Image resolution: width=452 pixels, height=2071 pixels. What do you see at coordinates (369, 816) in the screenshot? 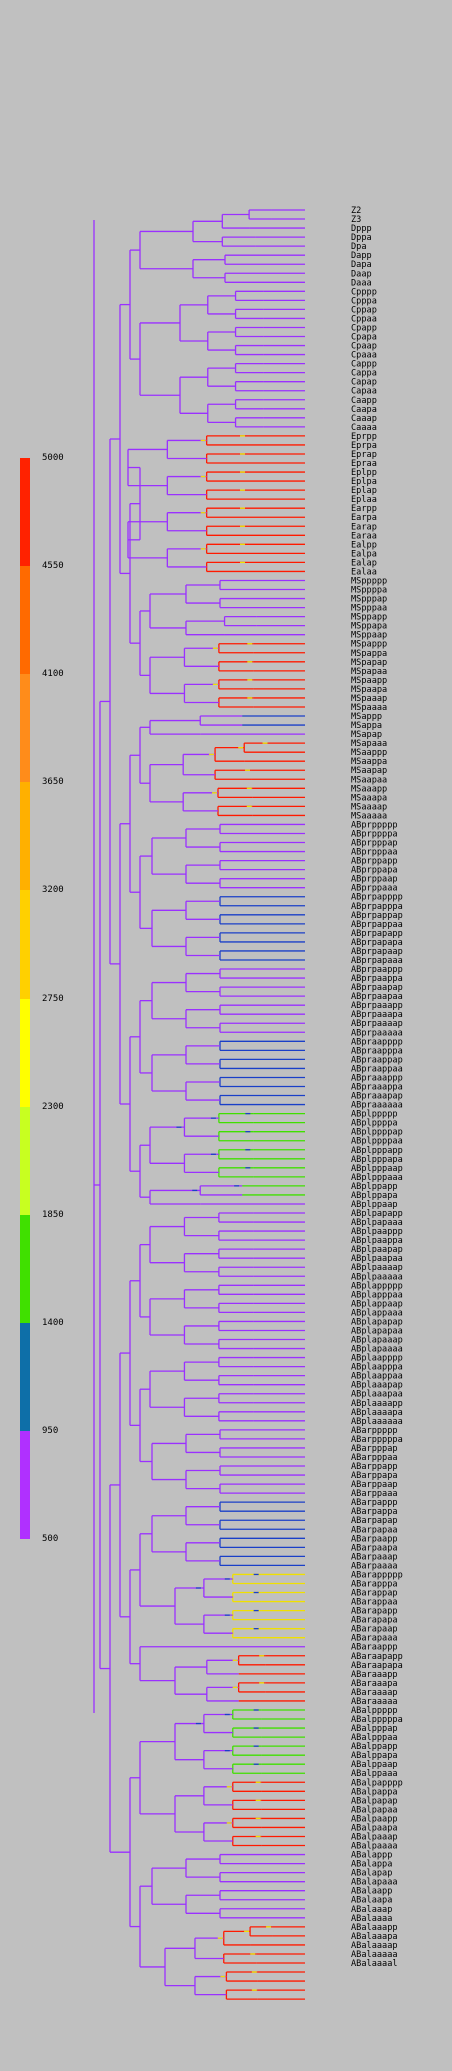
I see `leaf-label: MSaaaaa` at bounding box center [369, 816].